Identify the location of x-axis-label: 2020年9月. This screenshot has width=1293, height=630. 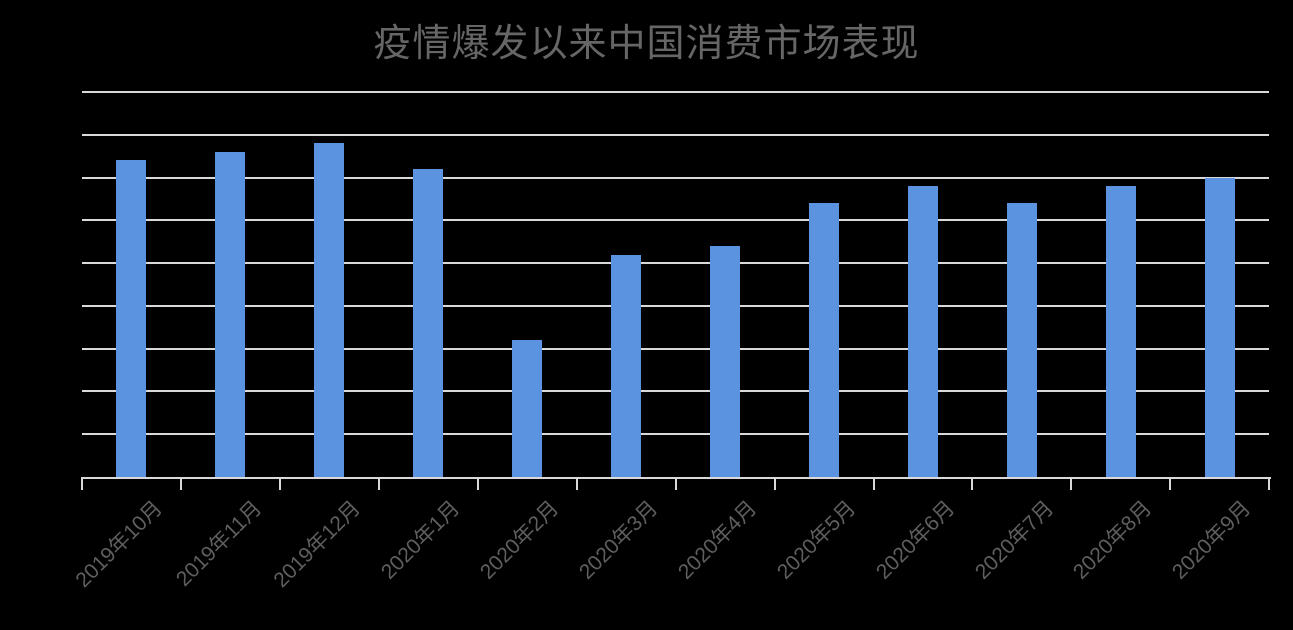
(1212, 540).